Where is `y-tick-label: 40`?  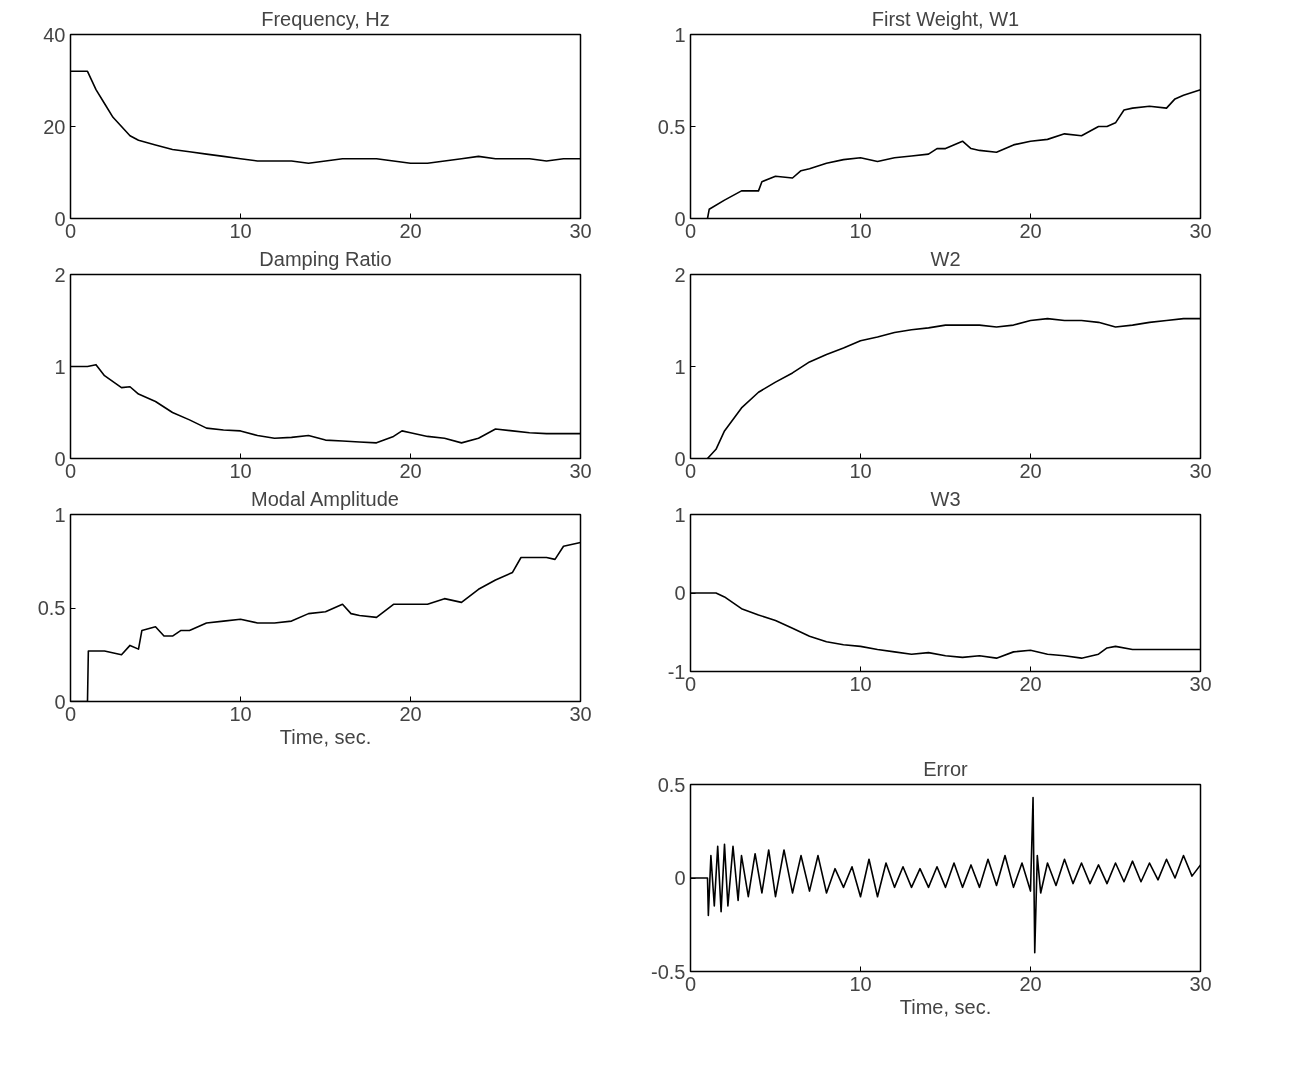 y-tick-label: 40 is located at coordinates (54, 34).